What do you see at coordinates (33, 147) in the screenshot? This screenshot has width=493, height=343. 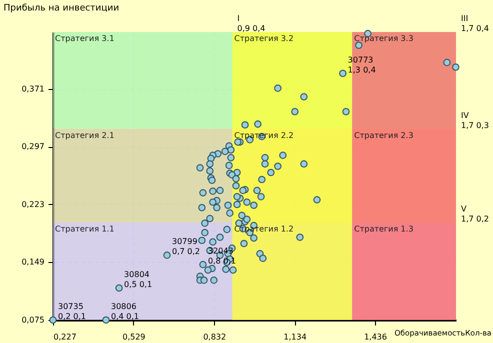 I see `y-tick-label: 0,297` at bounding box center [33, 147].